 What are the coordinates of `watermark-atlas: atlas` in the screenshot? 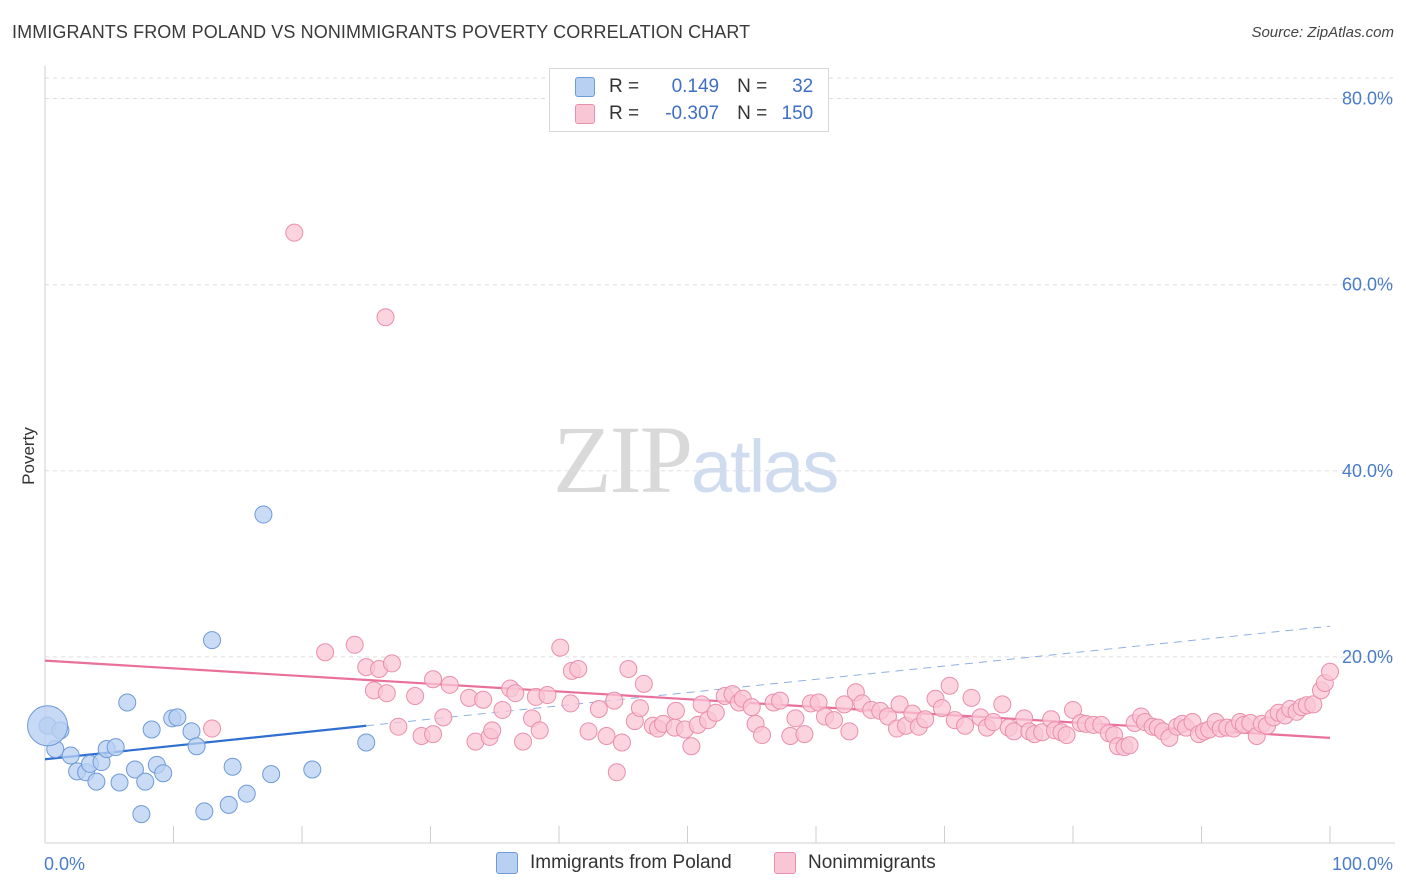 It's located at (765, 466).